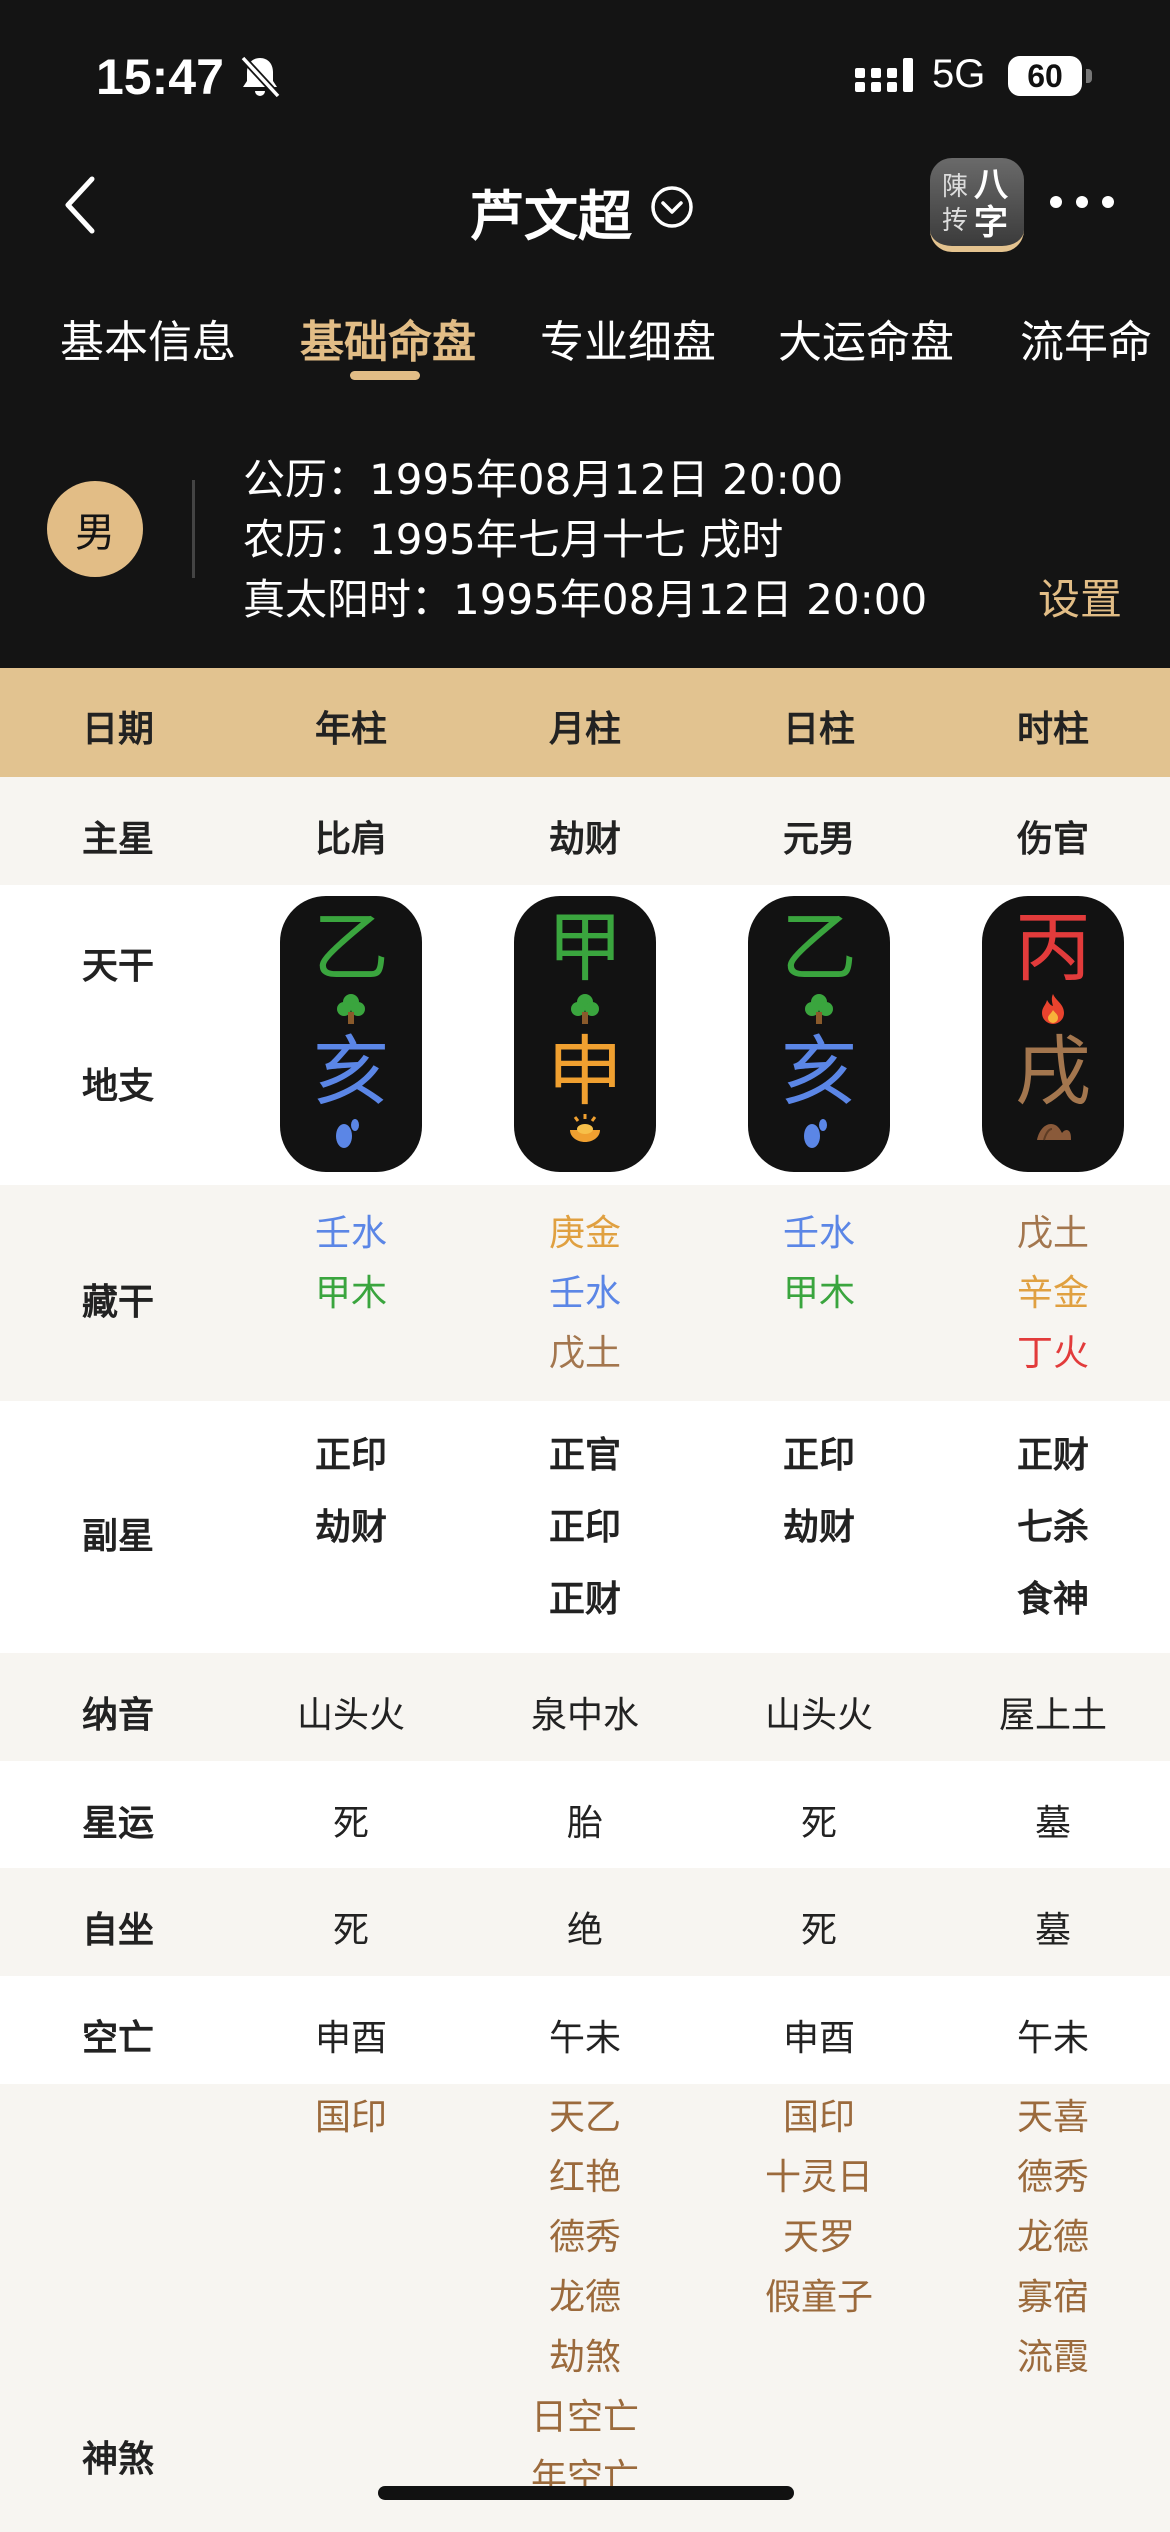 The width and height of the screenshot is (1170, 2532). I want to click on shensha-item: 劫煞, so click(584, 2357).